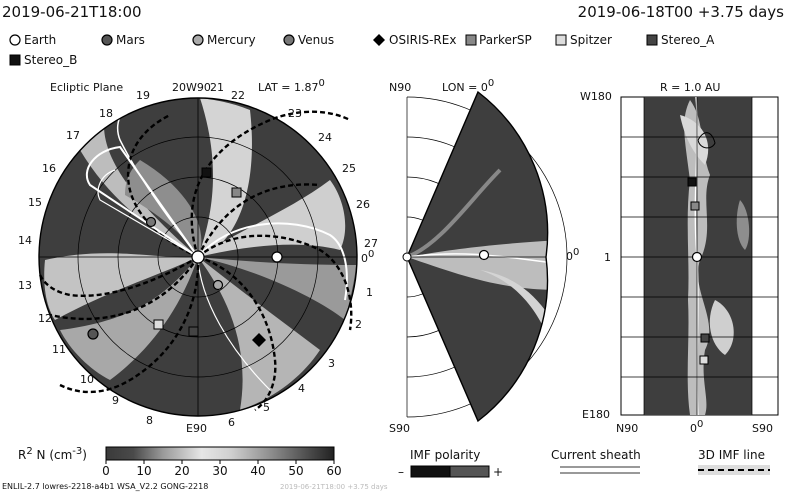 This screenshot has height=493, width=789. What do you see at coordinates (596, 455) in the screenshot?
I see `current-sheath-label: Current sheath` at bounding box center [596, 455].